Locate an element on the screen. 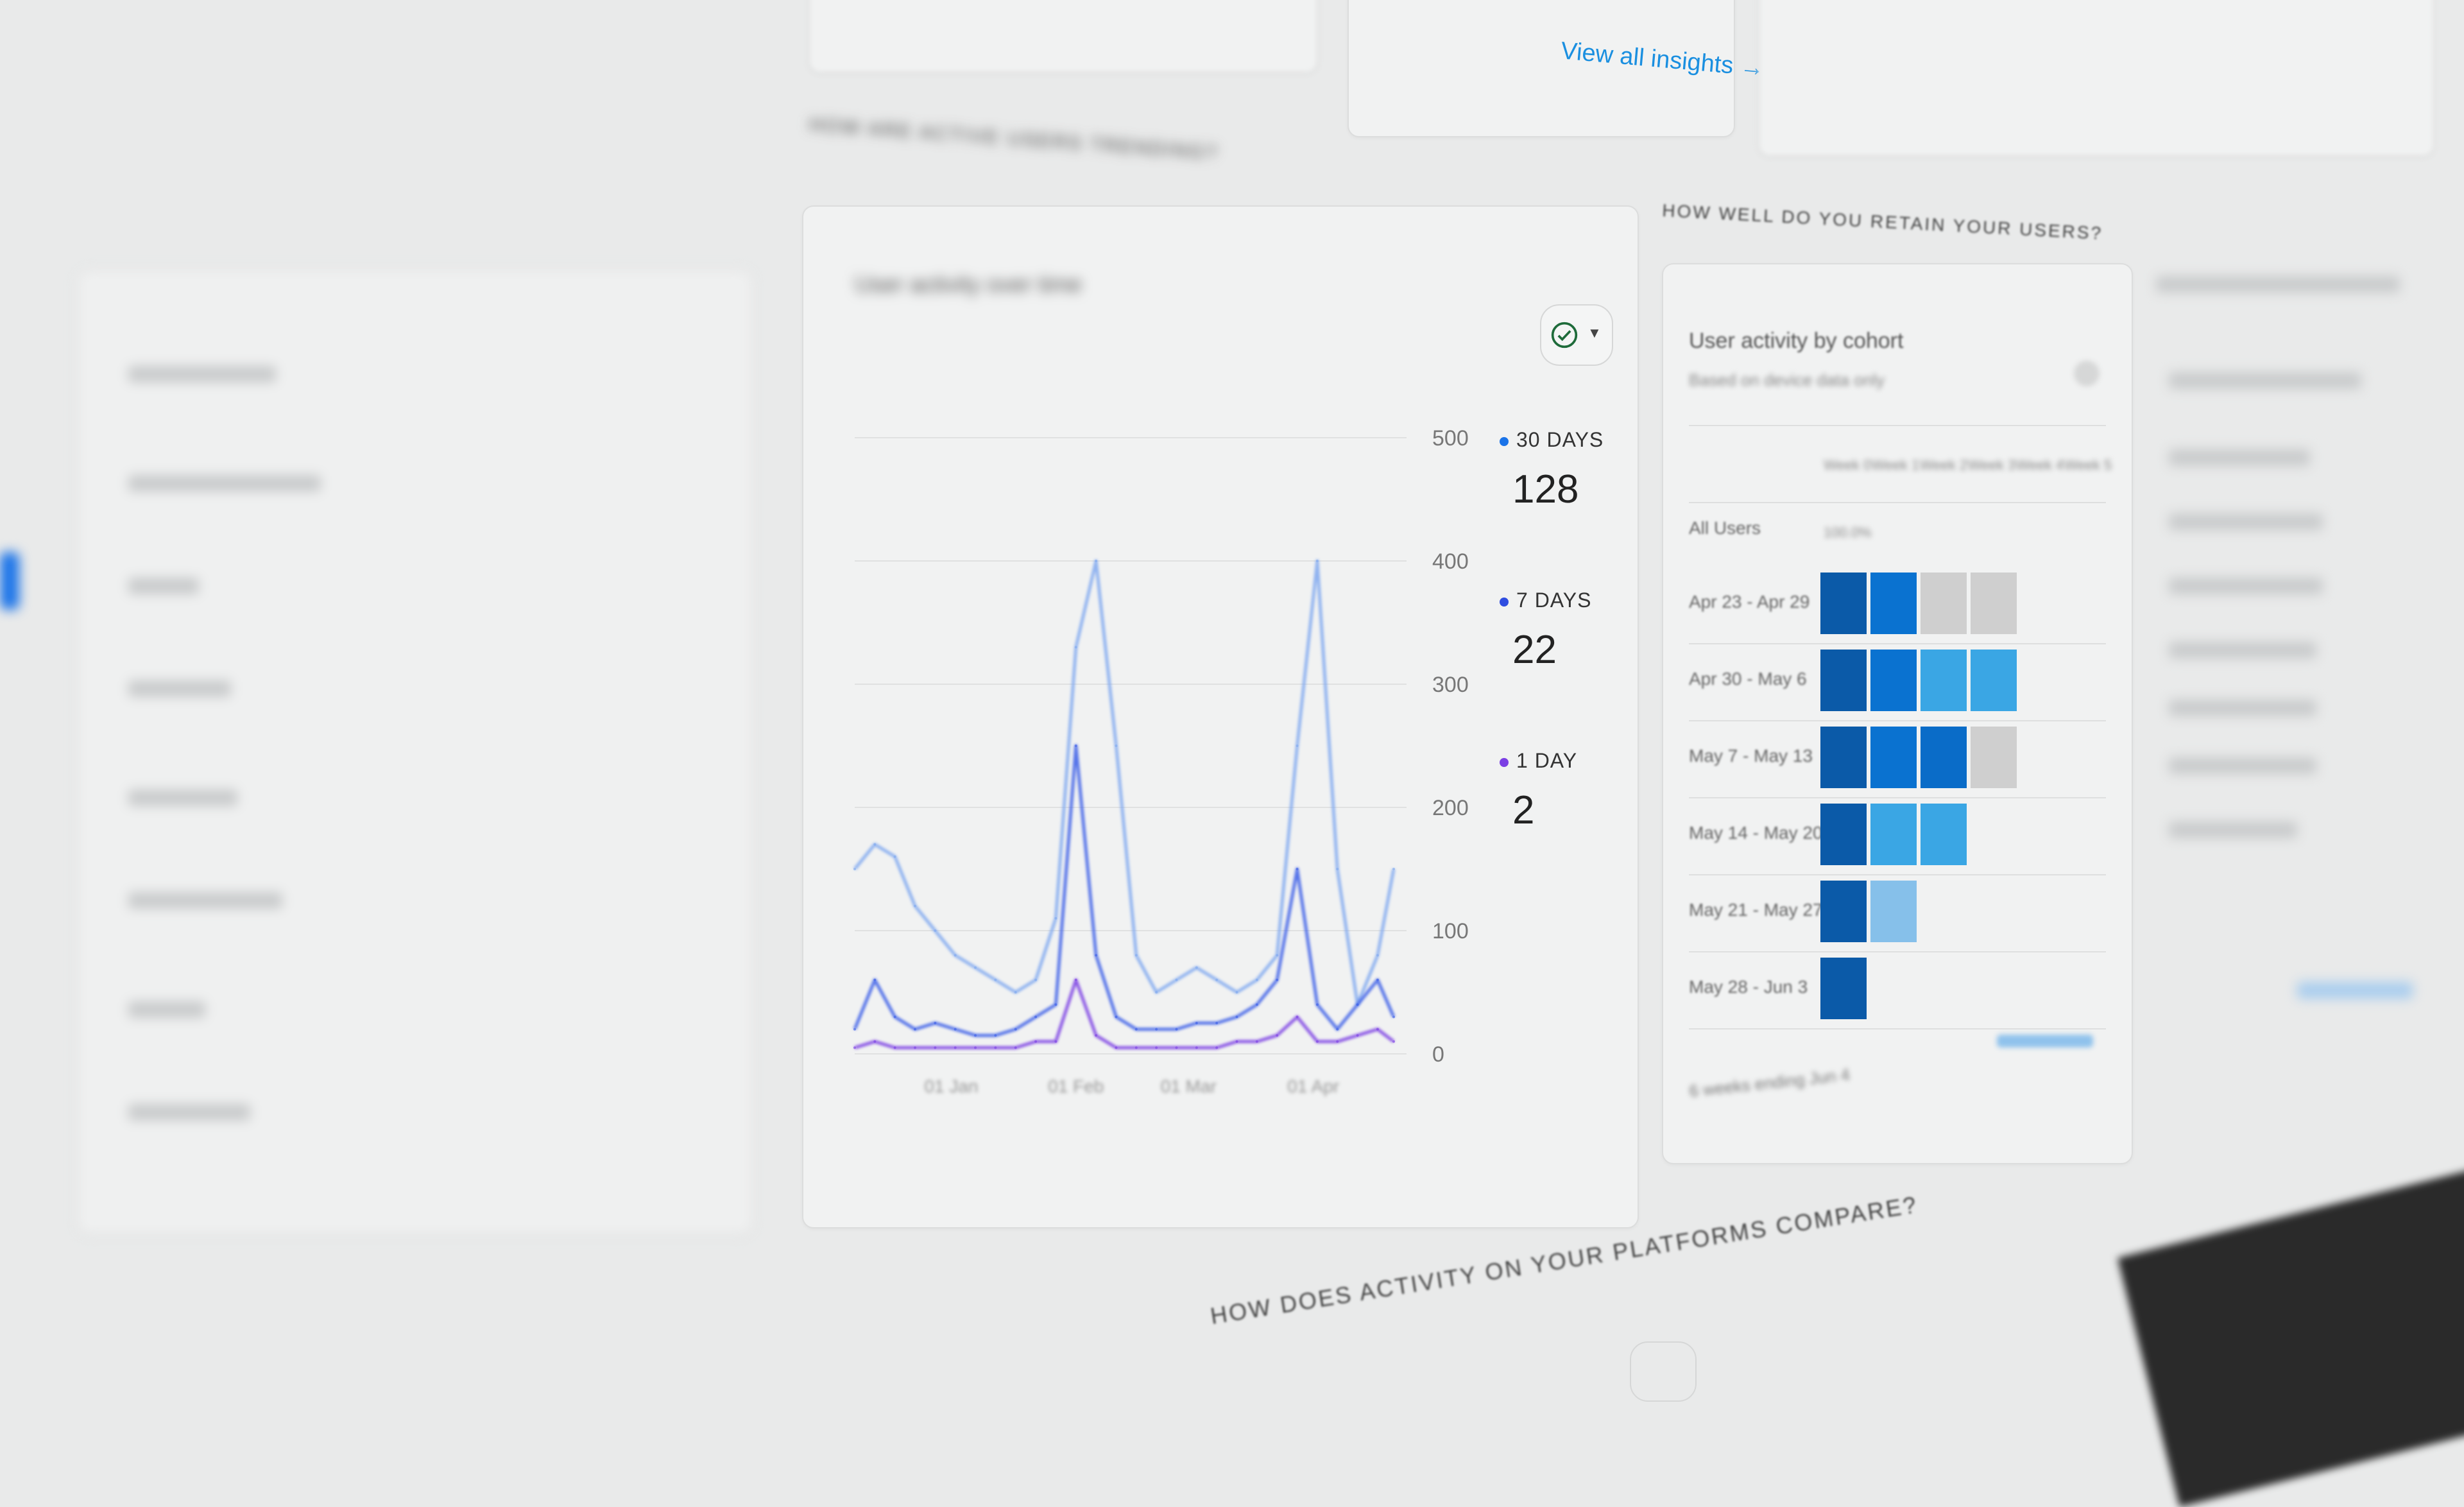  cohort-row-label: May 21 - May 27 is located at coordinates (1756, 910).